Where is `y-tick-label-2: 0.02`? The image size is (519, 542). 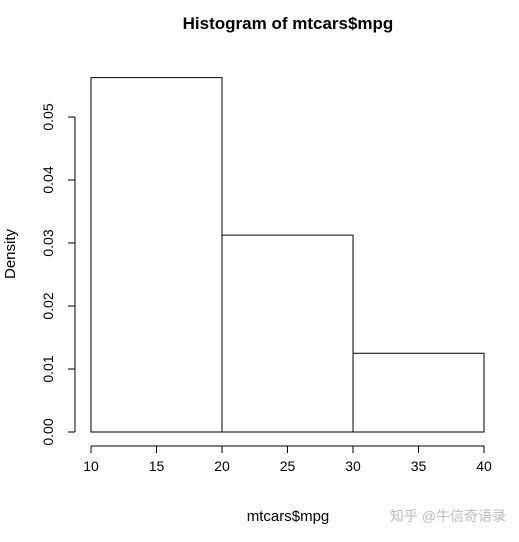 y-tick-label-2: 0.02 is located at coordinates (48, 305).